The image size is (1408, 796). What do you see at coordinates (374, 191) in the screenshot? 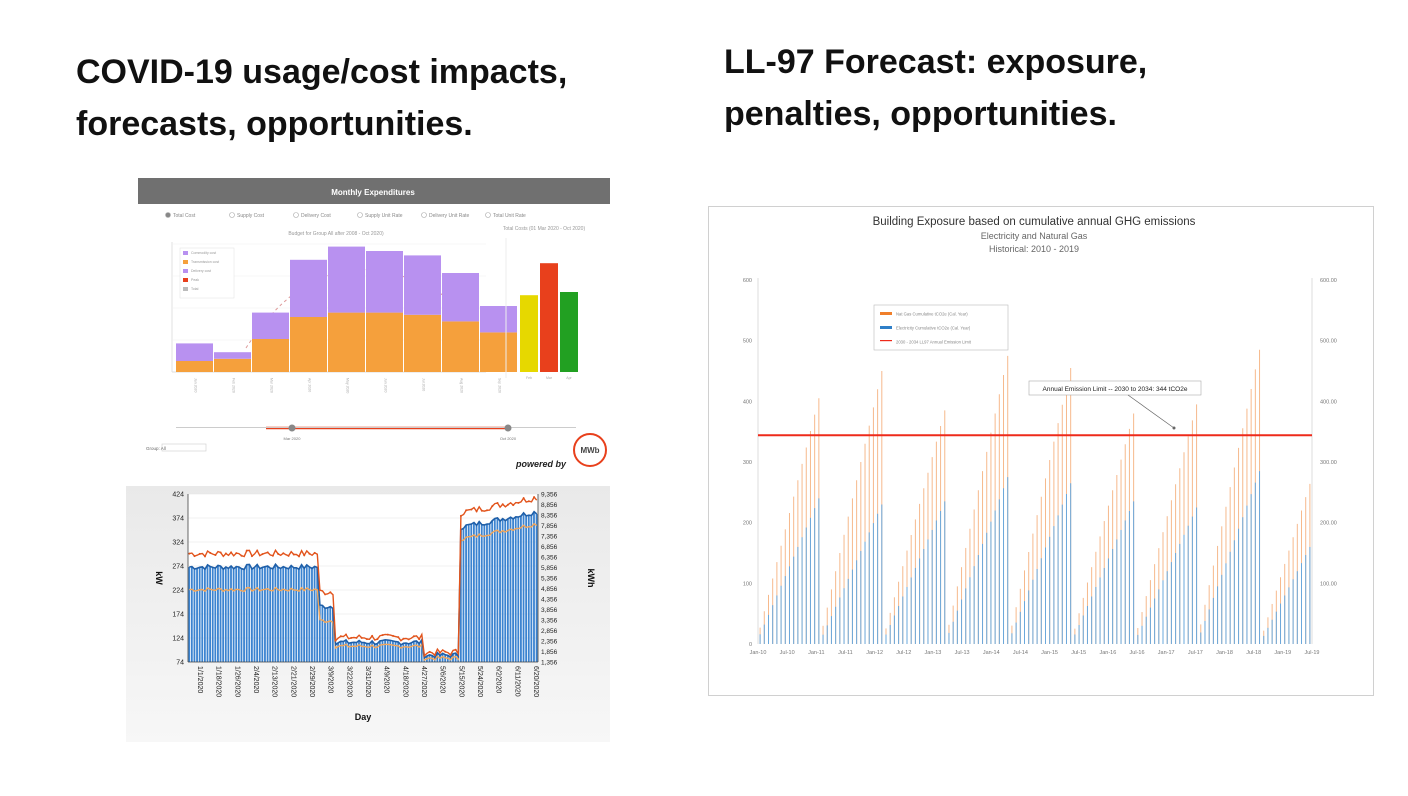
I see `dashboard-header-bar` at bounding box center [374, 191].